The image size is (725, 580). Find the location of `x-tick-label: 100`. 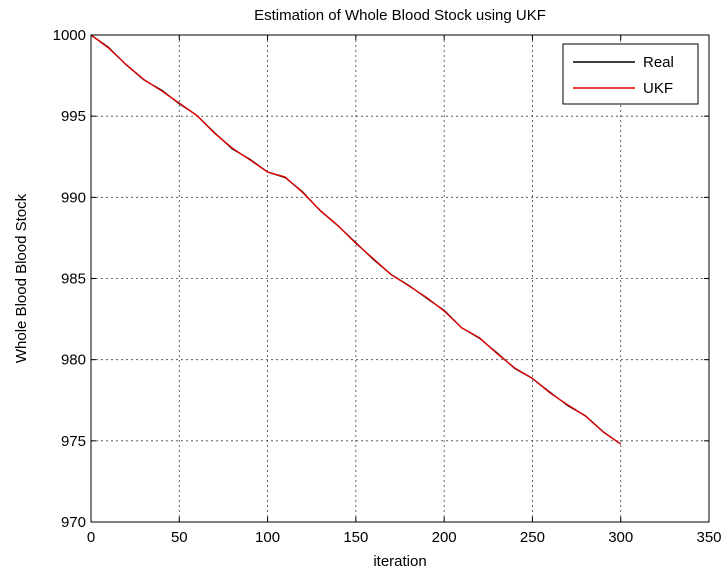

x-tick-label: 100 is located at coordinates (267, 537).